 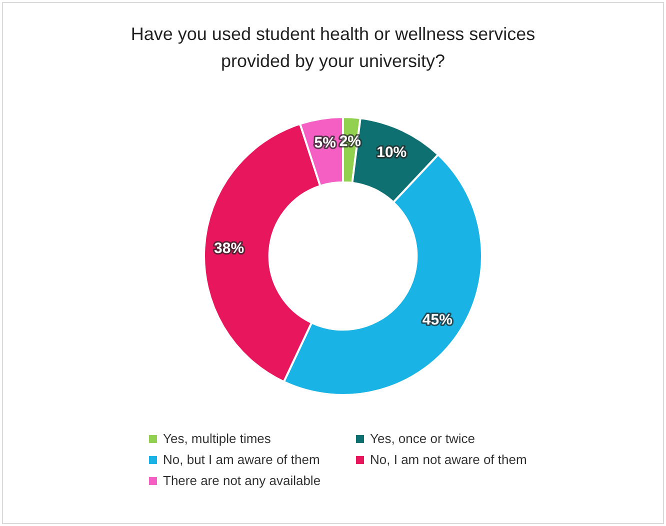 What do you see at coordinates (423, 438) in the screenshot?
I see `legend-label: Yes, once or twice` at bounding box center [423, 438].